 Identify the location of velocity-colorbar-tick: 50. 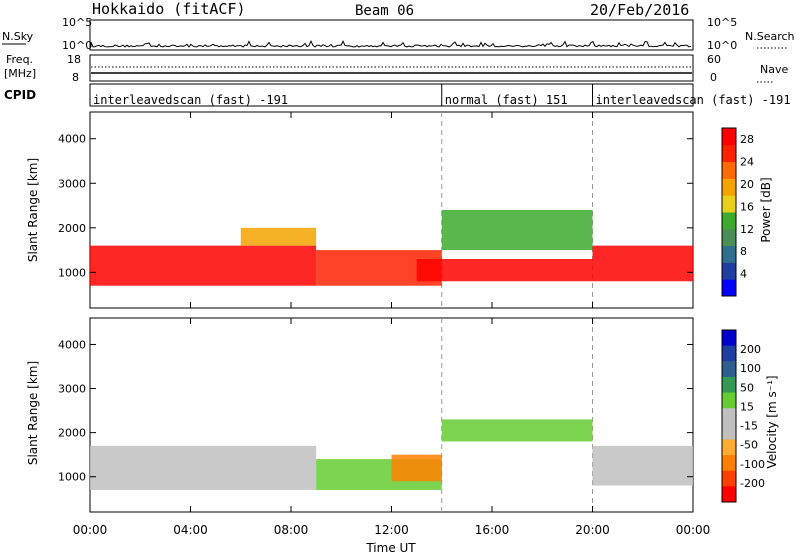
(747, 387).